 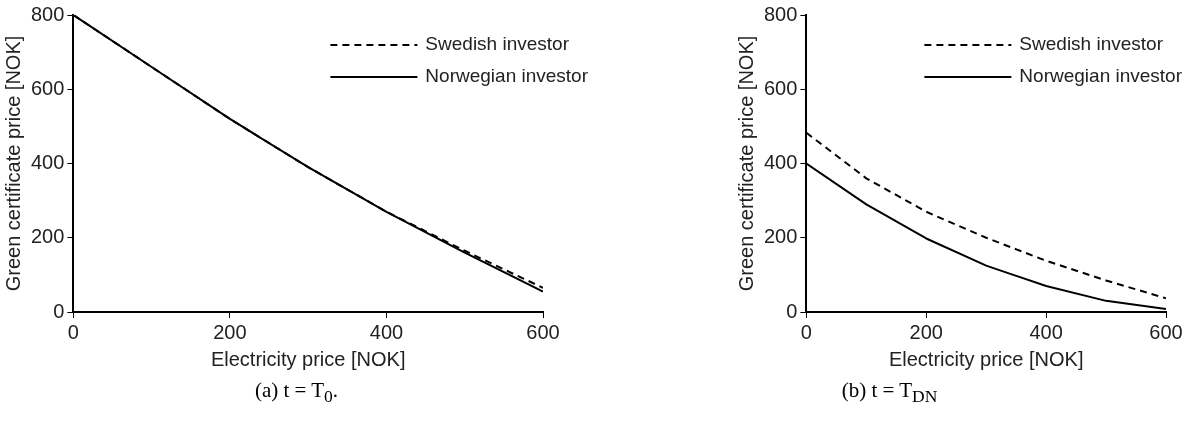 What do you see at coordinates (889, 393) in the screenshot?
I see `text: (b) t = T$_{DN}$` at bounding box center [889, 393].